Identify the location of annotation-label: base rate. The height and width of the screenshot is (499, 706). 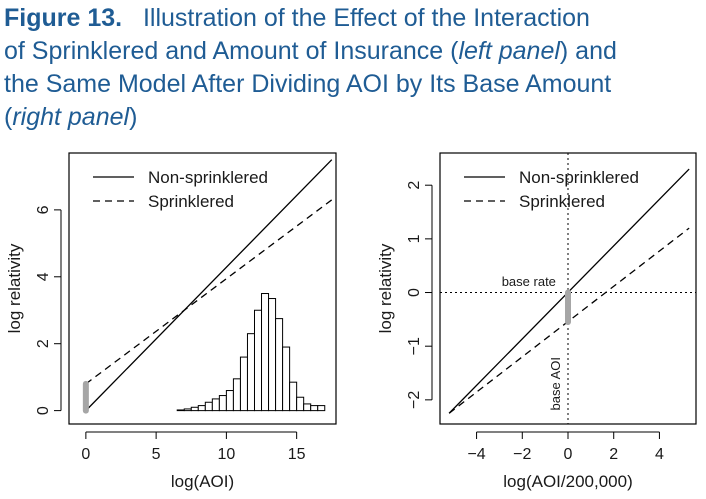
(529, 281).